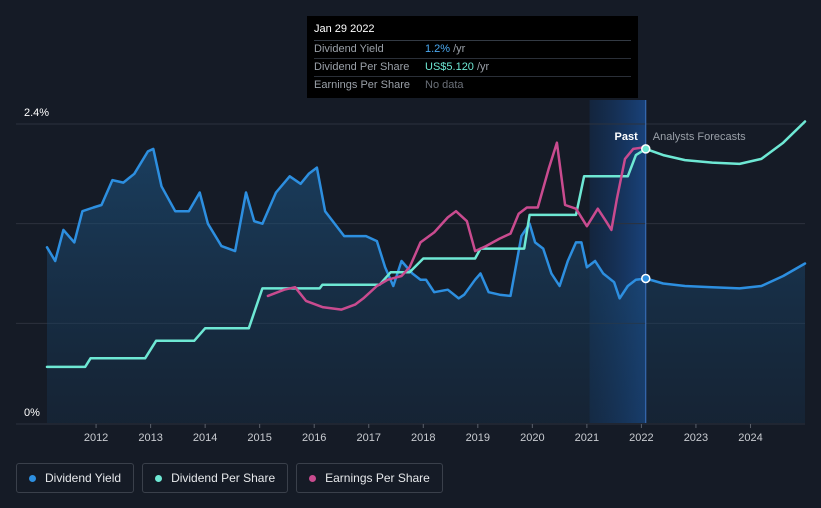 The width and height of the screenshot is (821, 508). Describe the element at coordinates (725, 276) in the screenshot. I see `dividend-yield-forecast-line` at that location.